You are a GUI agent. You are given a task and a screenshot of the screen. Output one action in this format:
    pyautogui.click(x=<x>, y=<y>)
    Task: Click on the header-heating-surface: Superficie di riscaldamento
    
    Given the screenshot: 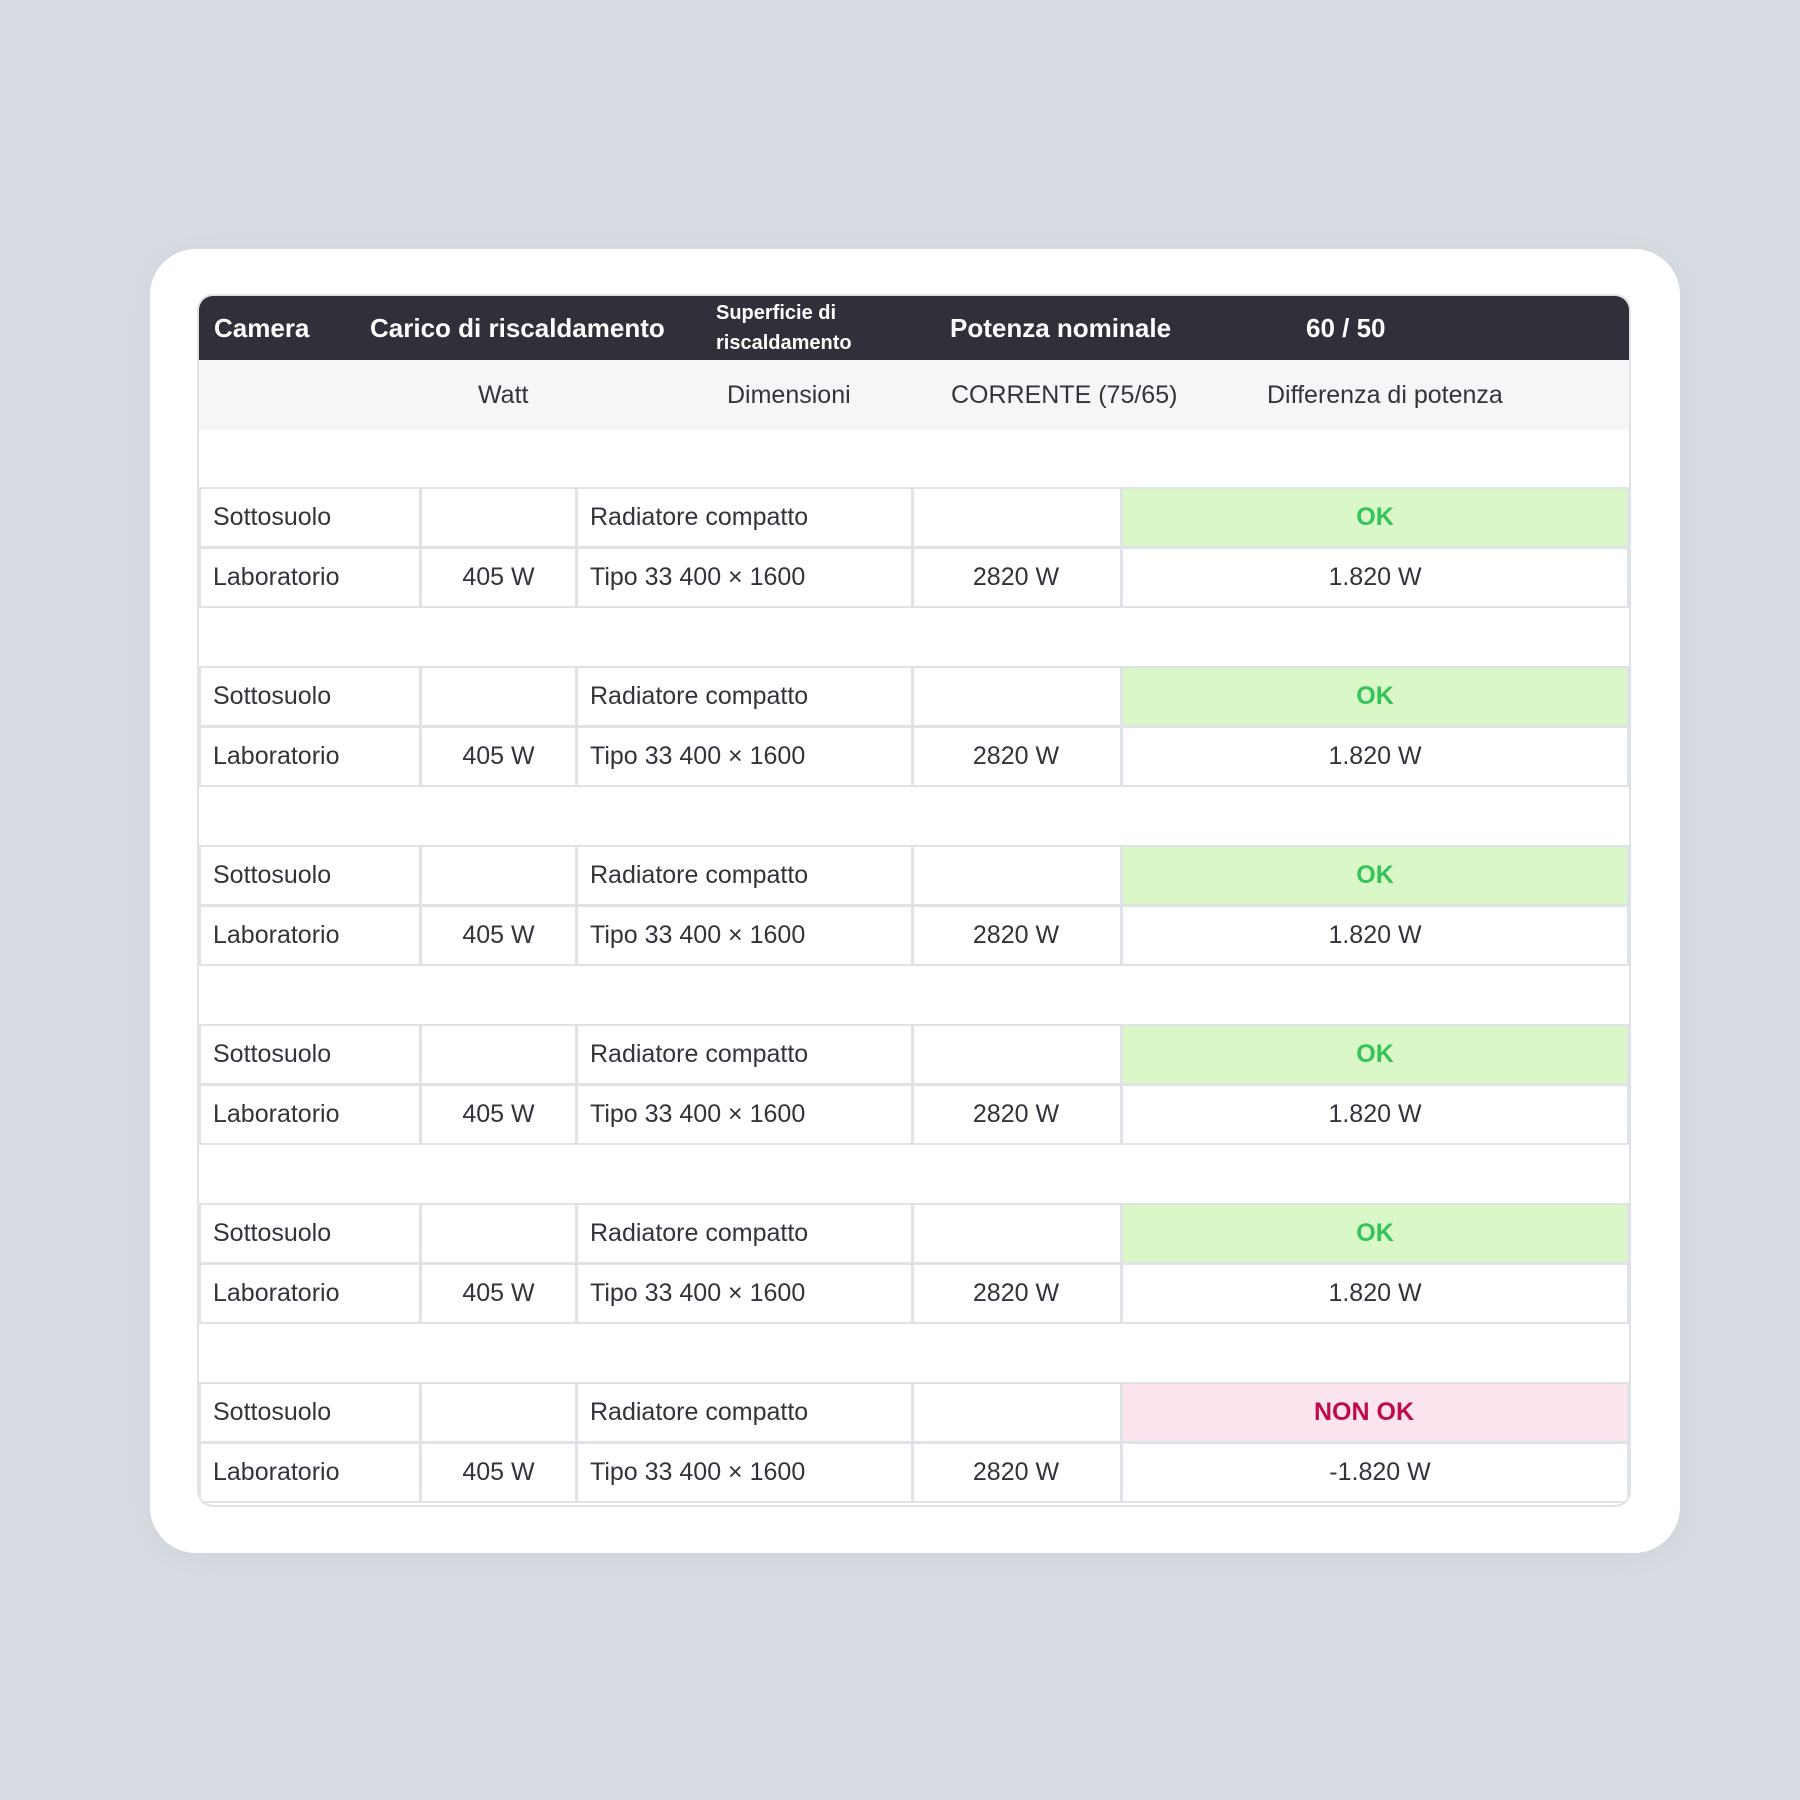 What is the action you would take?
    pyautogui.click(x=784, y=328)
    